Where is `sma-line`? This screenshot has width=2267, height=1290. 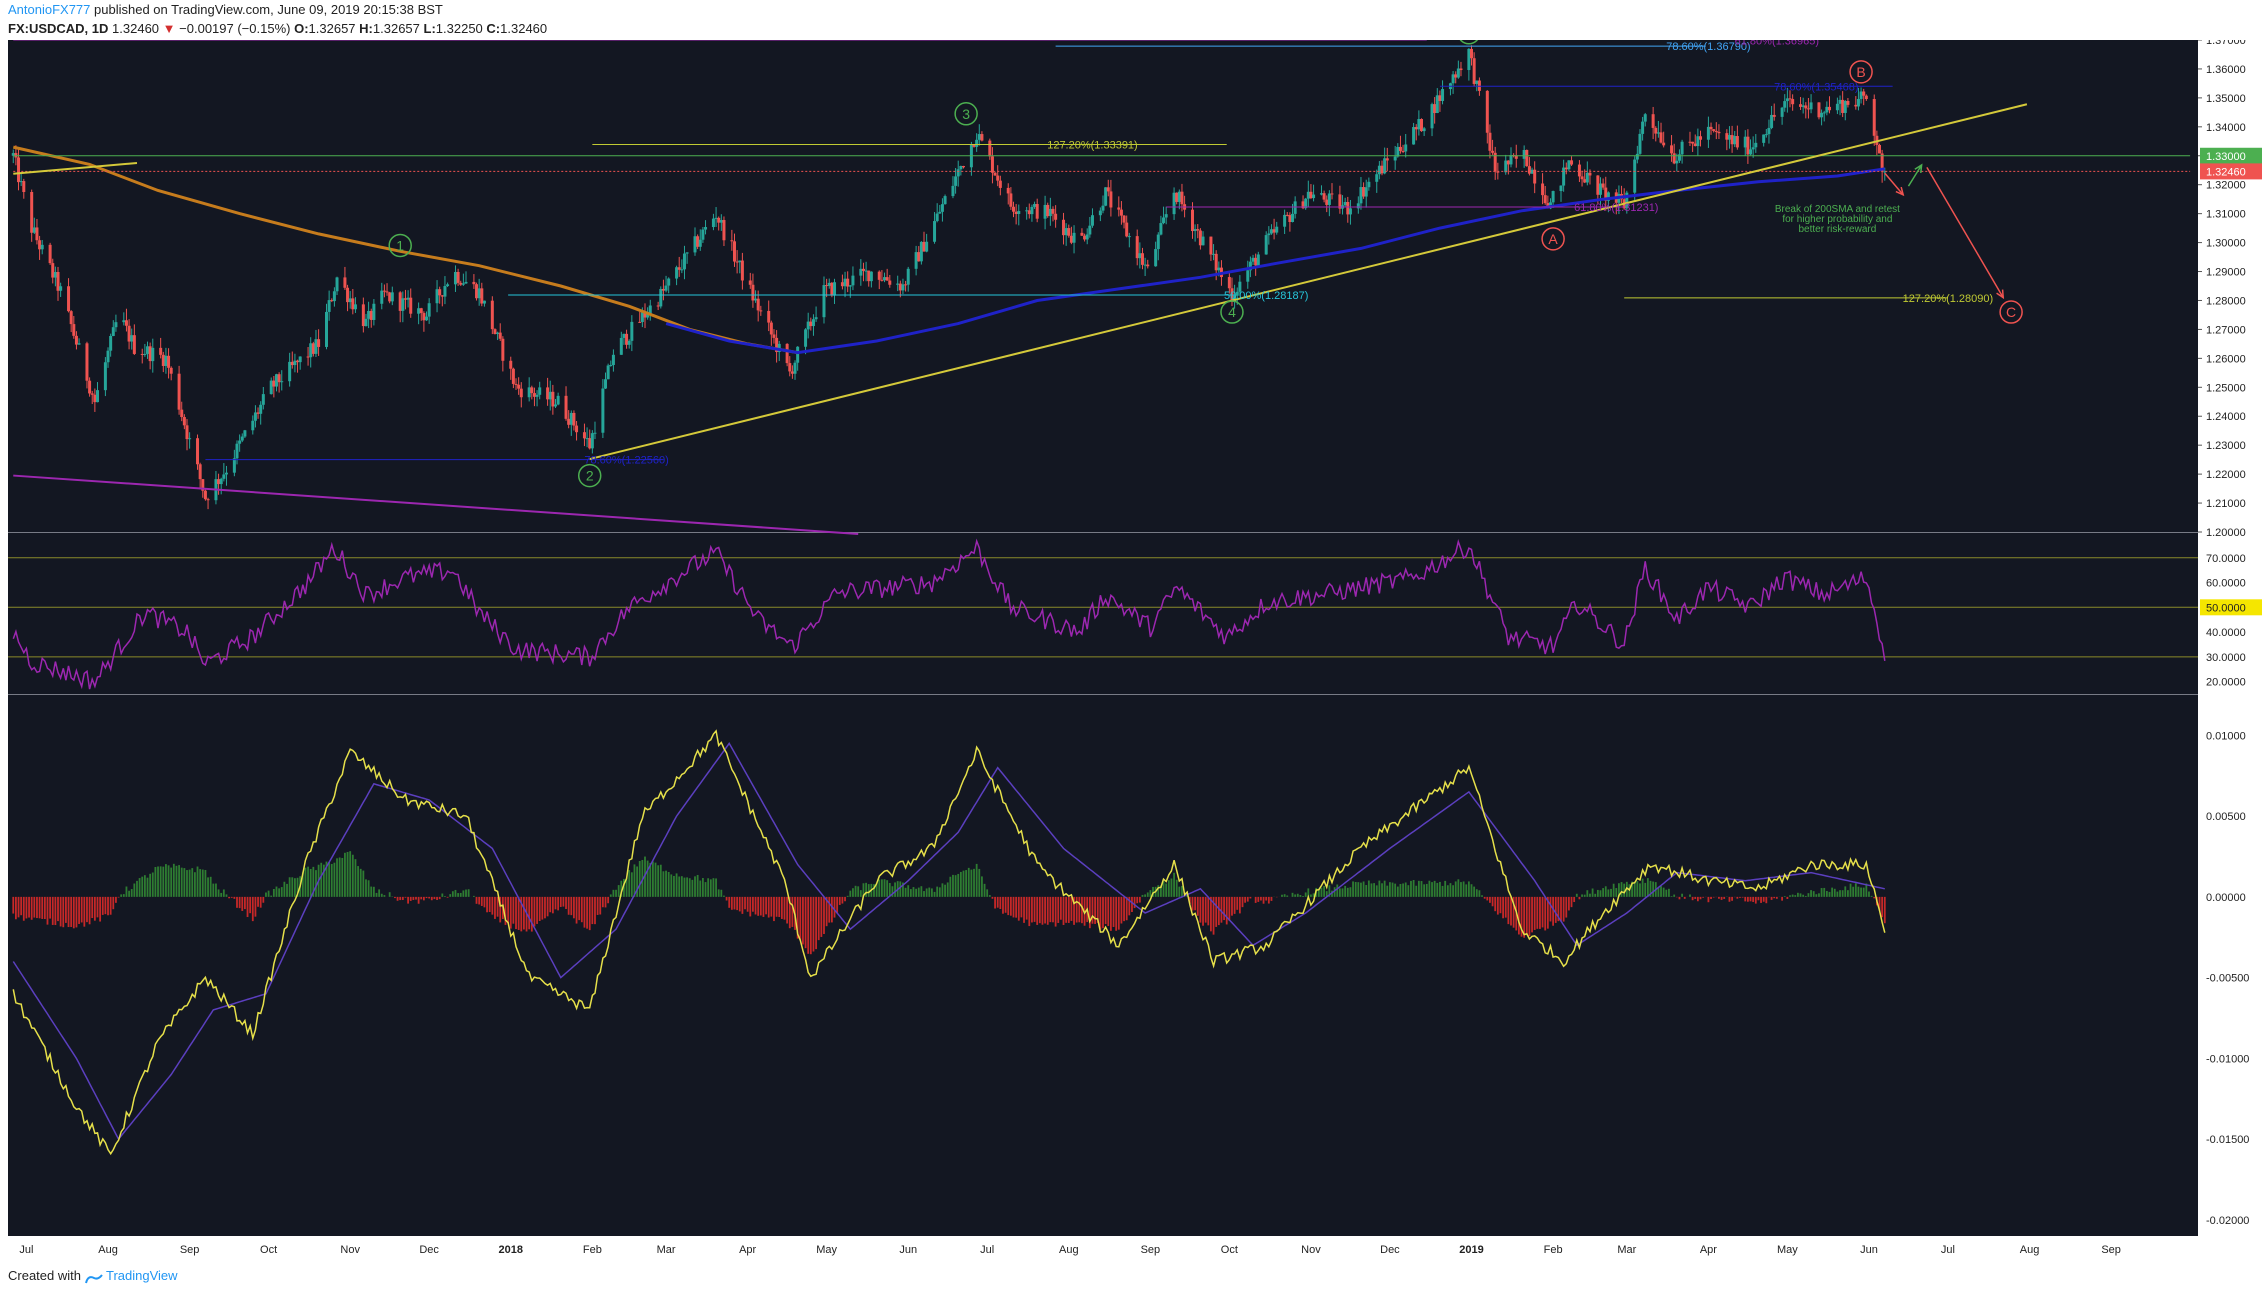
sma-line is located at coordinates (1275, 261).